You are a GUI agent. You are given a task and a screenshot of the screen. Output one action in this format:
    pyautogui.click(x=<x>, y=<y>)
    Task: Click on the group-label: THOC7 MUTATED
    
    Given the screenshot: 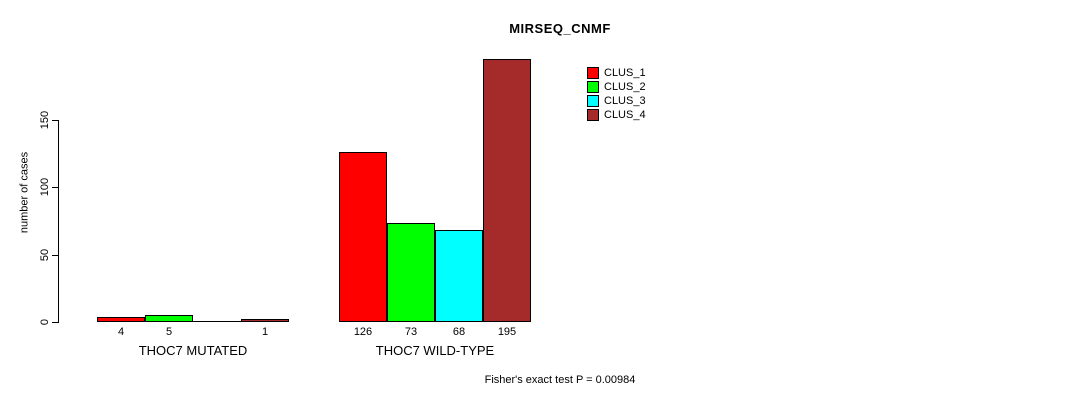 What is the action you would take?
    pyautogui.click(x=193, y=350)
    